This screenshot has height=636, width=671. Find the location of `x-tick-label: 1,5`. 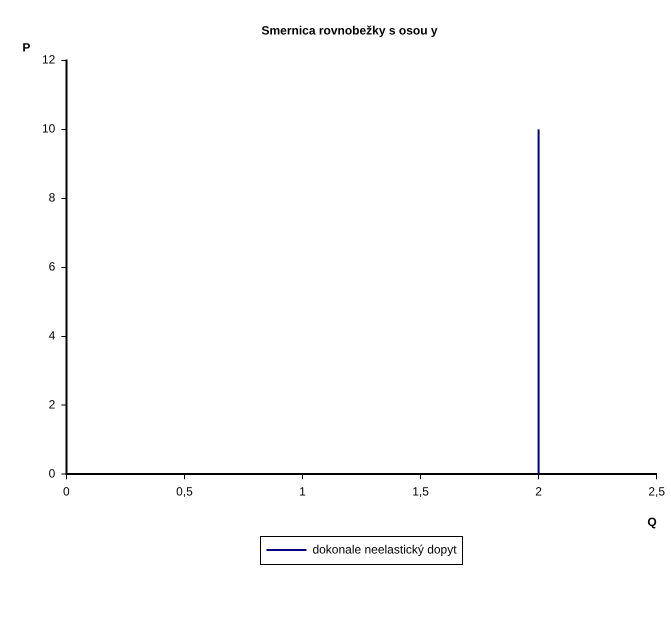

x-tick-label: 1,5 is located at coordinates (421, 491).